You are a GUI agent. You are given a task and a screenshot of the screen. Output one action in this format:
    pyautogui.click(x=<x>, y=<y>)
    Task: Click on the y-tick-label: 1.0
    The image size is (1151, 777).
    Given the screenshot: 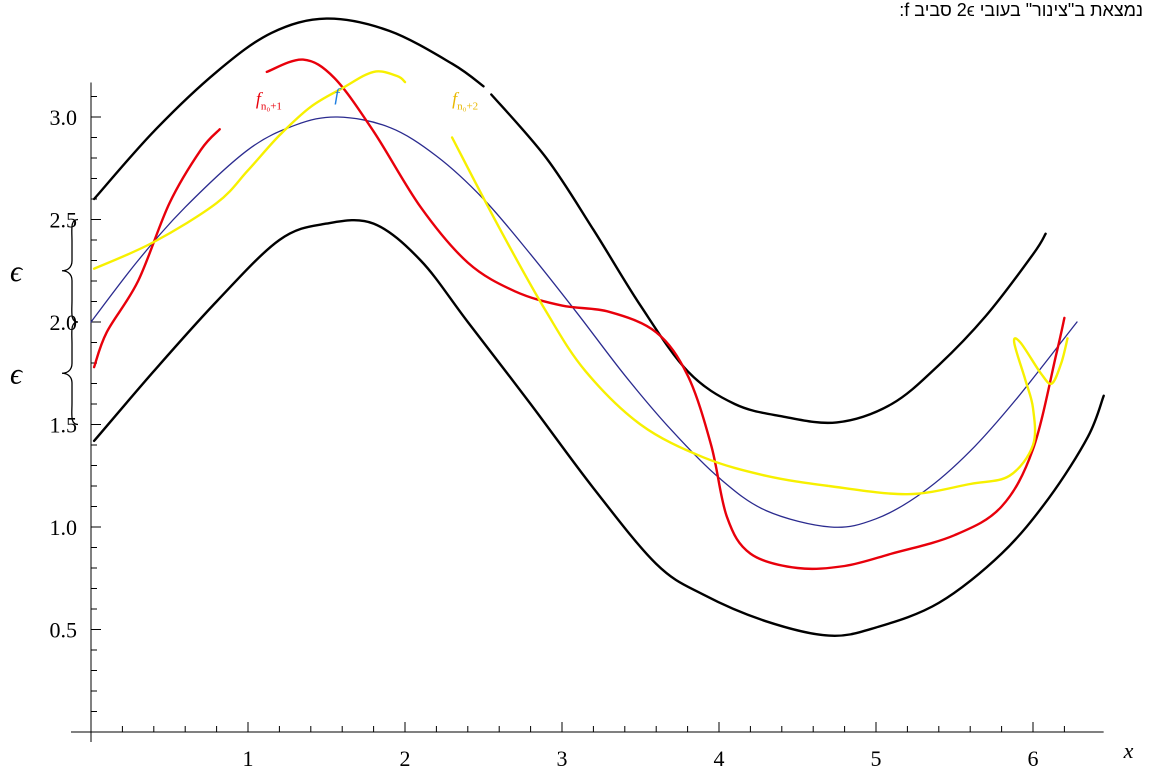 What is the action you would take?
    pyautogui.click(x=64, y=527)
    